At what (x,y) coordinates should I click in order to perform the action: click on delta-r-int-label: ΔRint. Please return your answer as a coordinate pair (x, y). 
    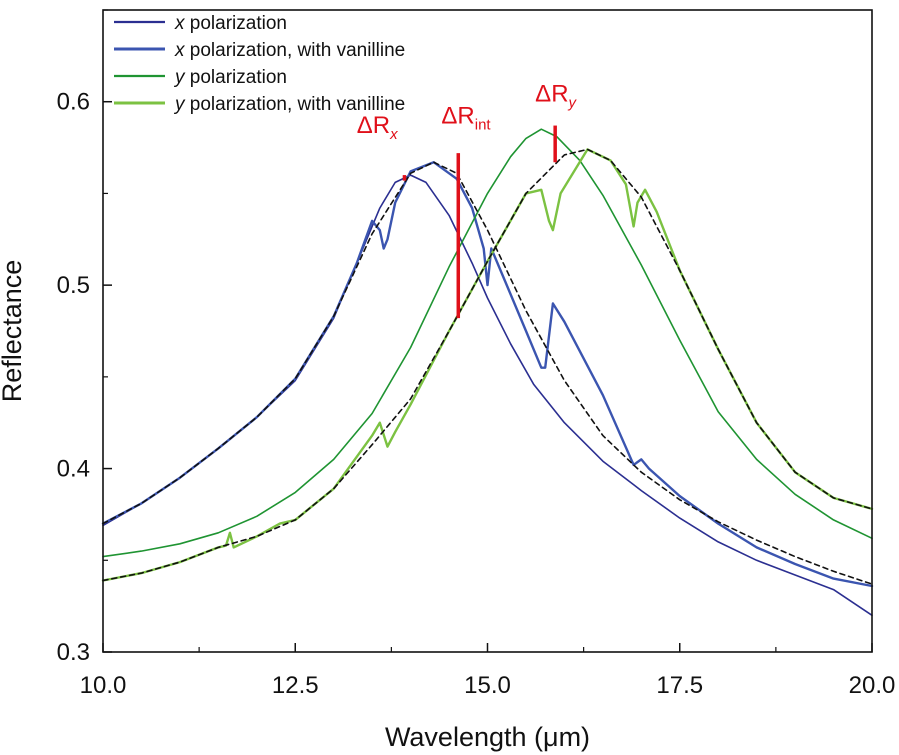
    Looking at the image, I should click on (466, 118).